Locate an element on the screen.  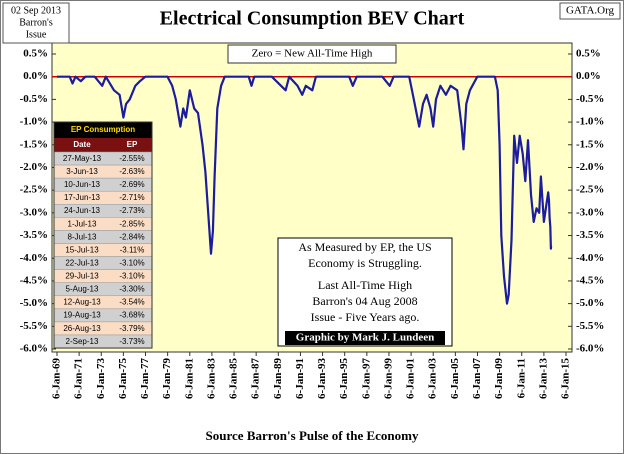
table-cell: -3.11% is located at coordinates (132, 249).